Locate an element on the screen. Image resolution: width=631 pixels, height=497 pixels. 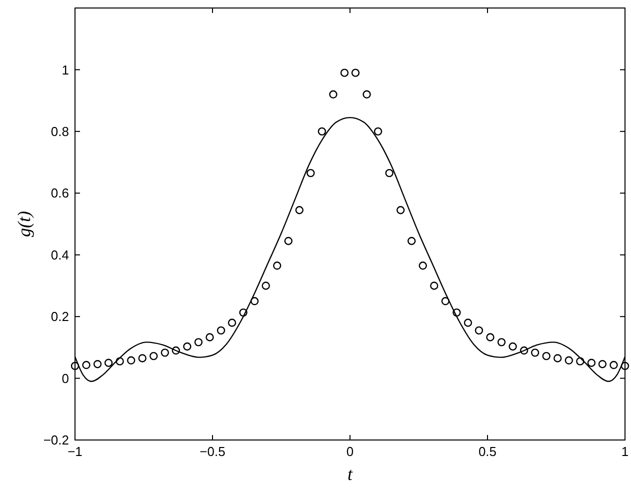
y-tick-label: 0 is located at coordinates (65, 378).